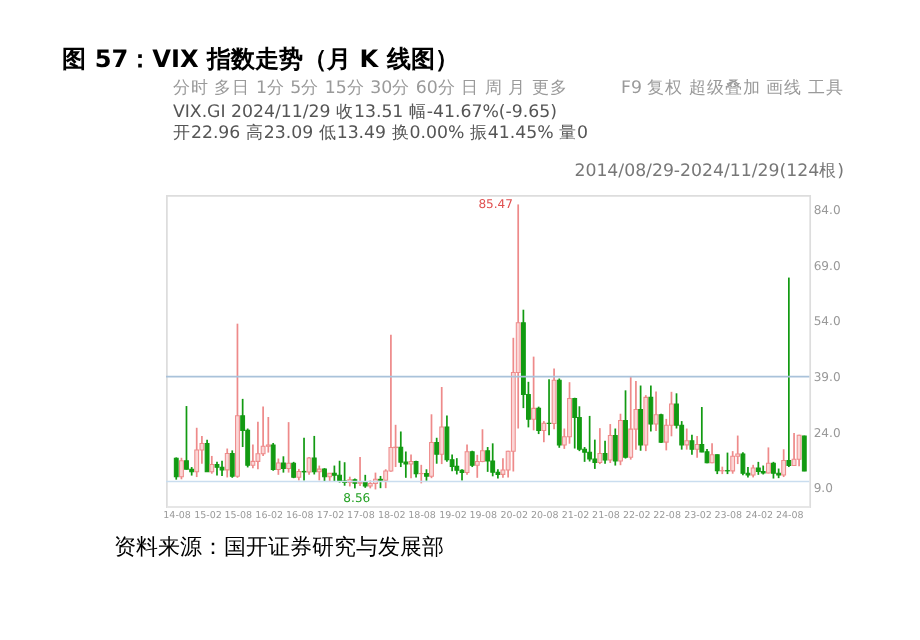  Describe the element at coordinates (279, 546) in the screenshot. I see `text: 资料来源：国开证券研究与发展部` at that location.